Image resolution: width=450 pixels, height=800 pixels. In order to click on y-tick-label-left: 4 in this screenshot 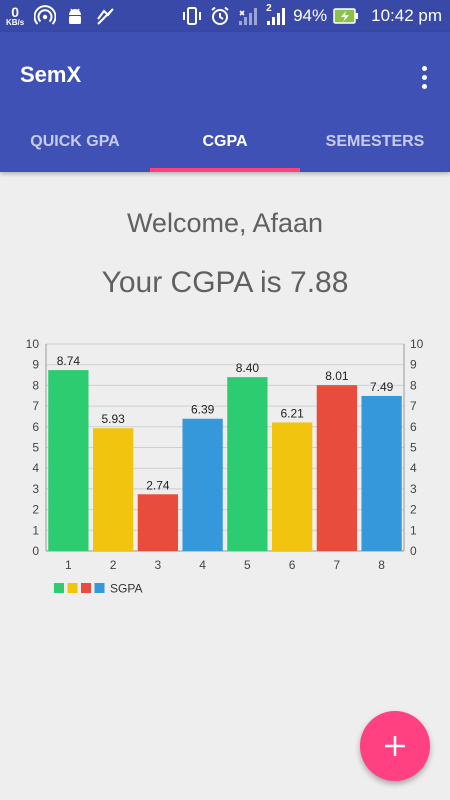, I will do `click(35, 468)`.